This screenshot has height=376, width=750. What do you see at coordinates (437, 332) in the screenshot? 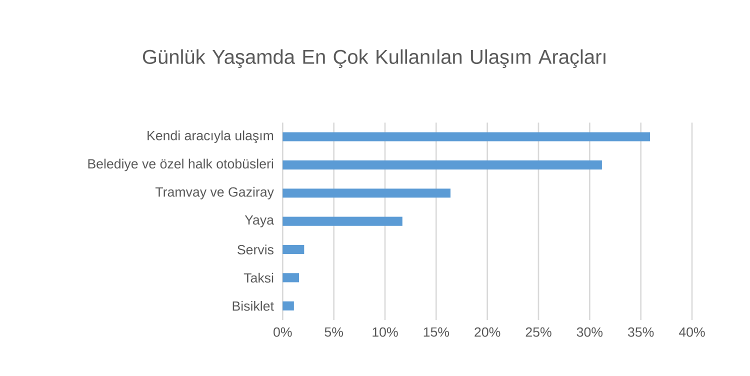
I see `x-tick-label: 15%` at bounding box center [437, 332].